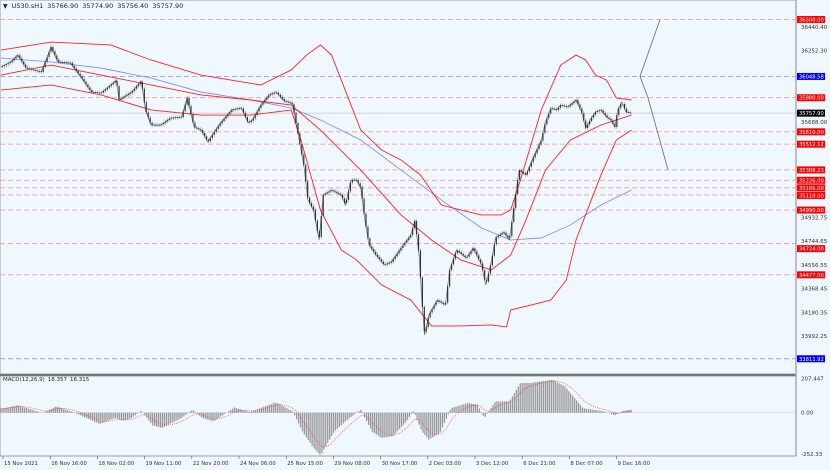  Describe the element at coordinates (27, 6) in the screenshot. I see `symbol-label: US30.sH1` at that location.